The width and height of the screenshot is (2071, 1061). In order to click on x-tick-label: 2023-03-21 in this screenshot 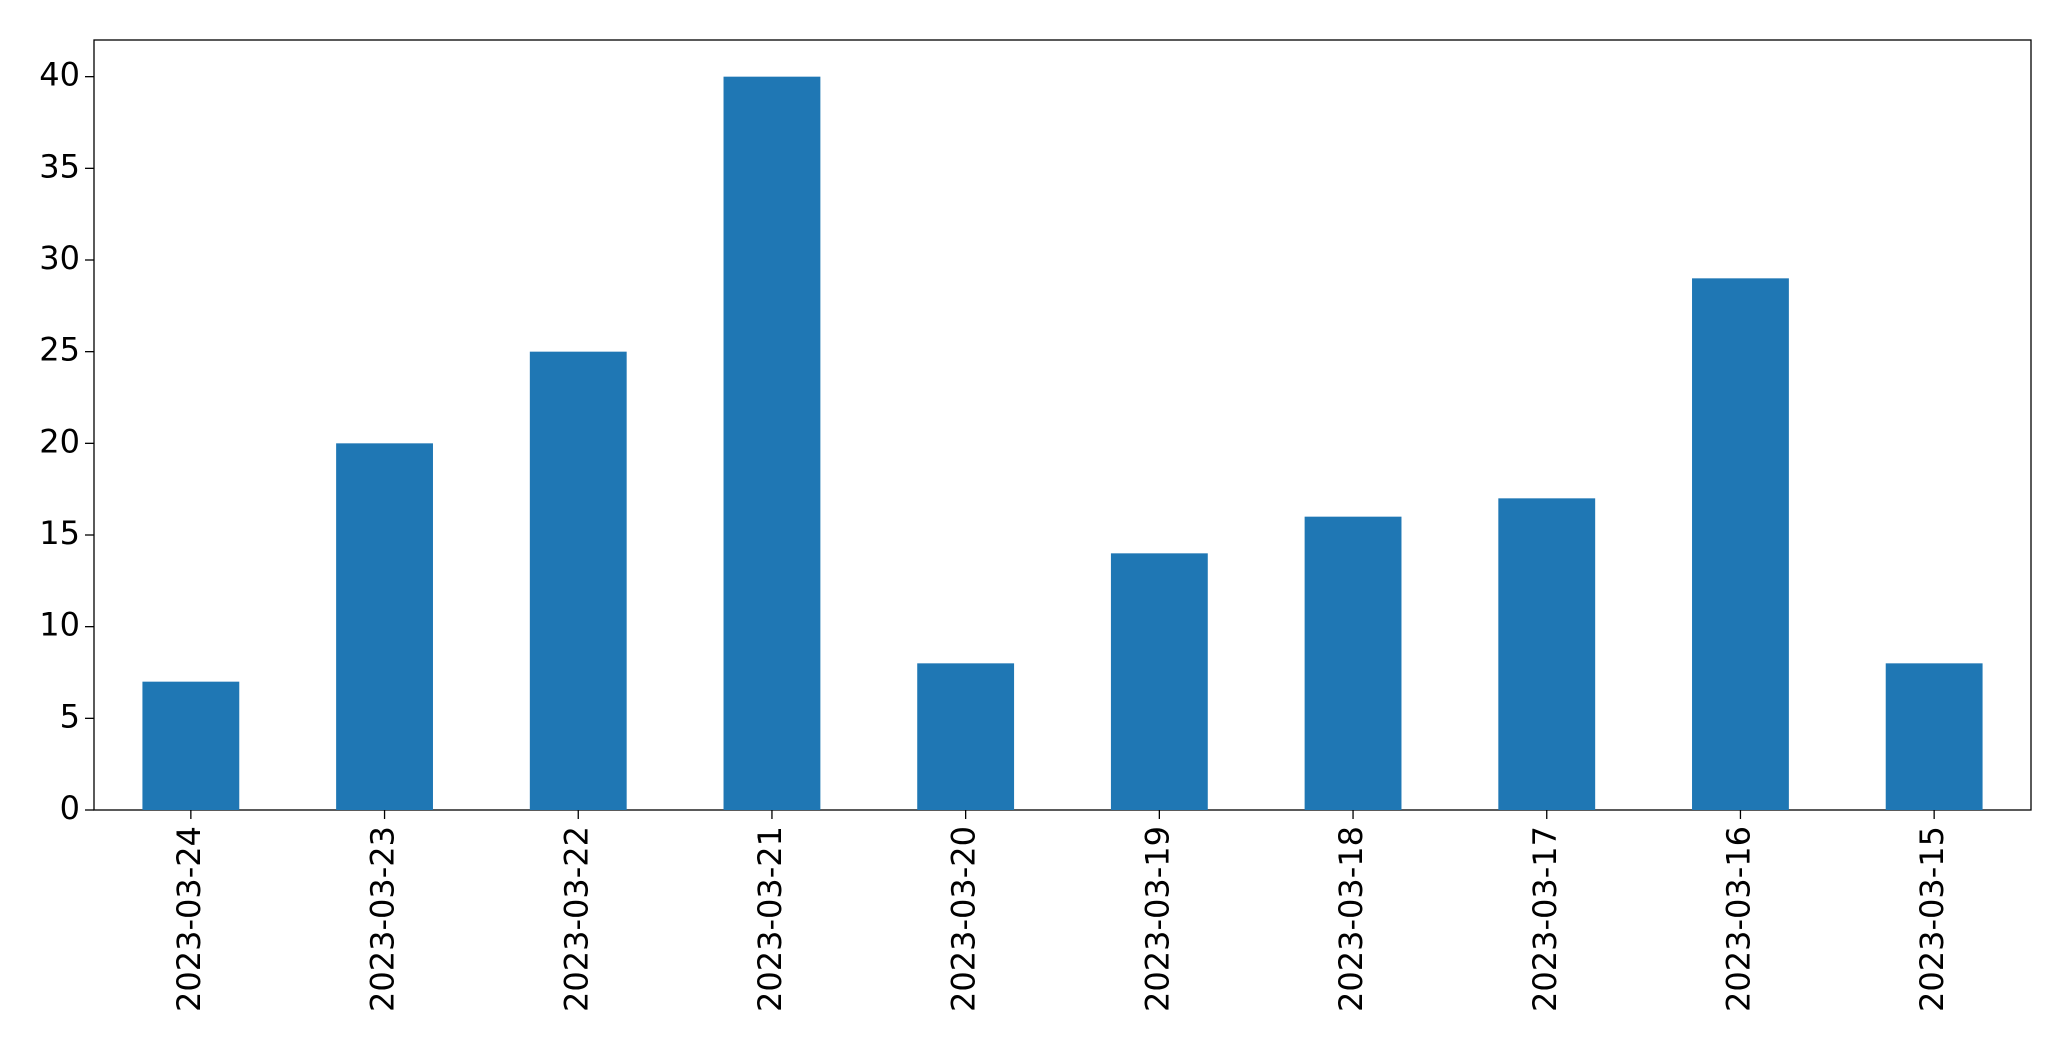, I will do `click(770, 919)`.